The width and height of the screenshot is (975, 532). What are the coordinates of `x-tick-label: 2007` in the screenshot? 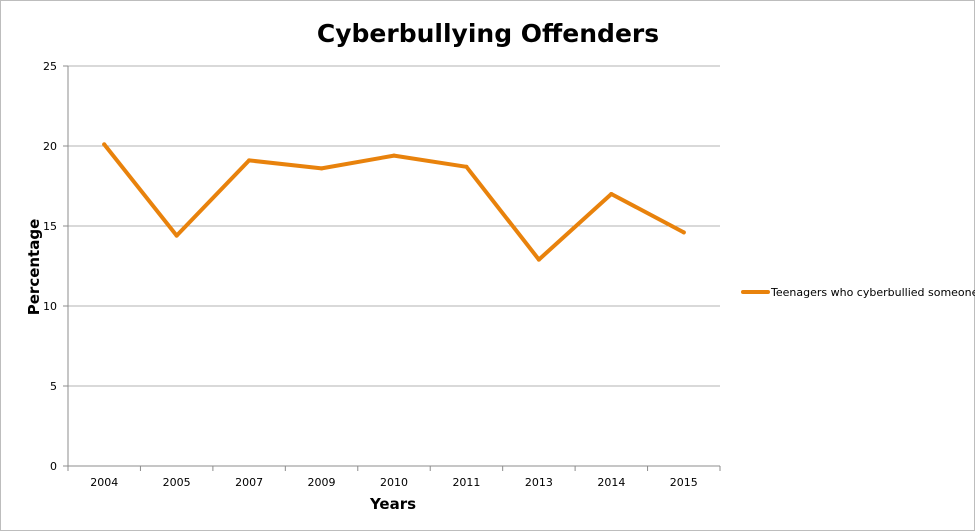 It's located at (249, 482).